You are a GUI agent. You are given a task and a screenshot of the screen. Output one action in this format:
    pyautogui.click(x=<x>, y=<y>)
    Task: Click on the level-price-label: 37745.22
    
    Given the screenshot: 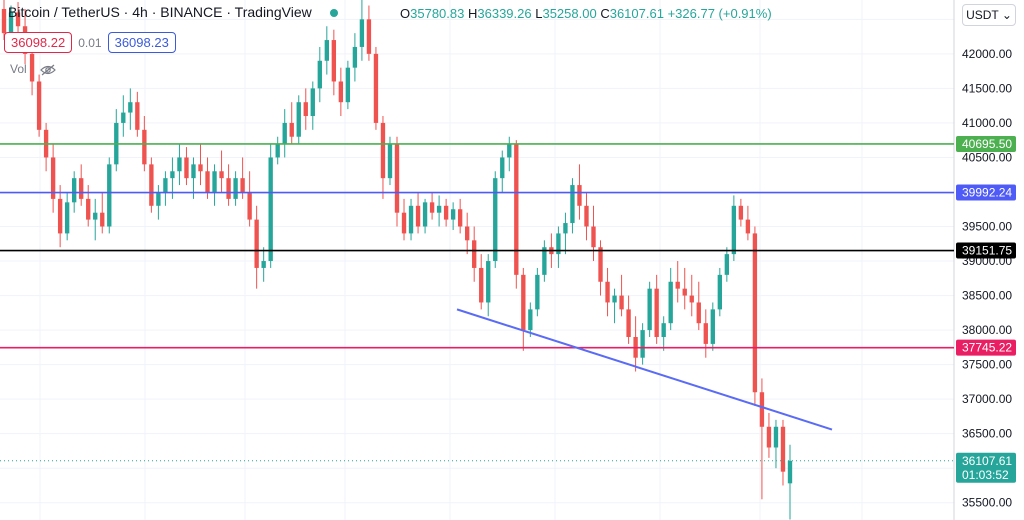 What is the action you would take?
    pyautogui.click(x=987, y=348)
    